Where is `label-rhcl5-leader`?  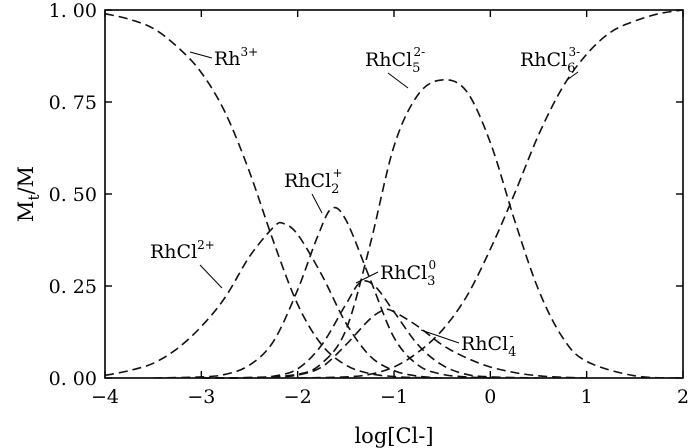 label-rhcl5-leader is located at coordinates (398, 80).